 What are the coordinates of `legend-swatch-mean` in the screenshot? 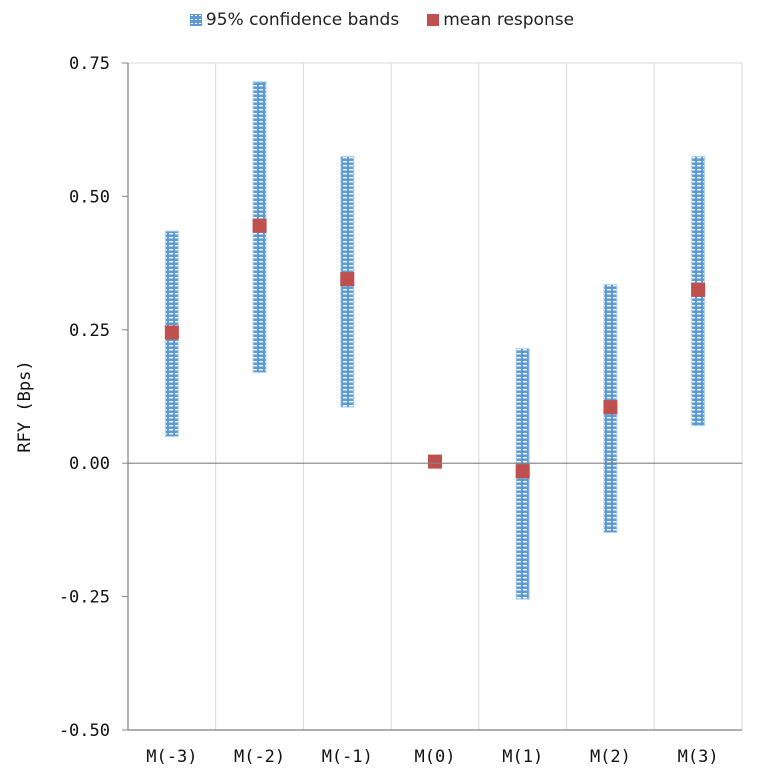 It's located at (433, 20).